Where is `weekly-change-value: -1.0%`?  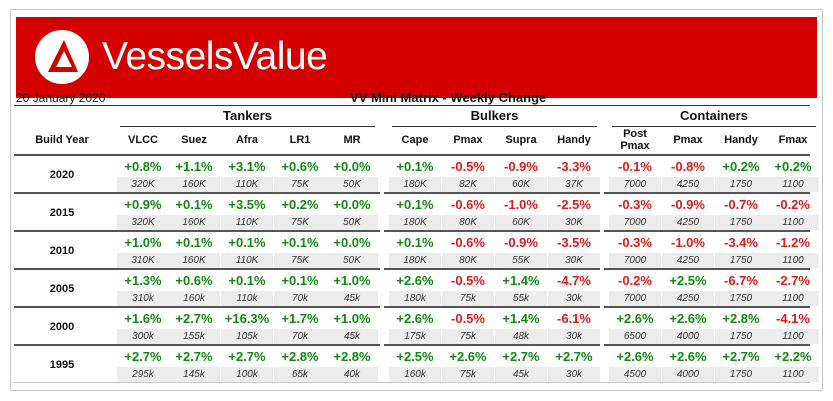 weekly-change-value: -1.0% is located at coordinates (688, 242).